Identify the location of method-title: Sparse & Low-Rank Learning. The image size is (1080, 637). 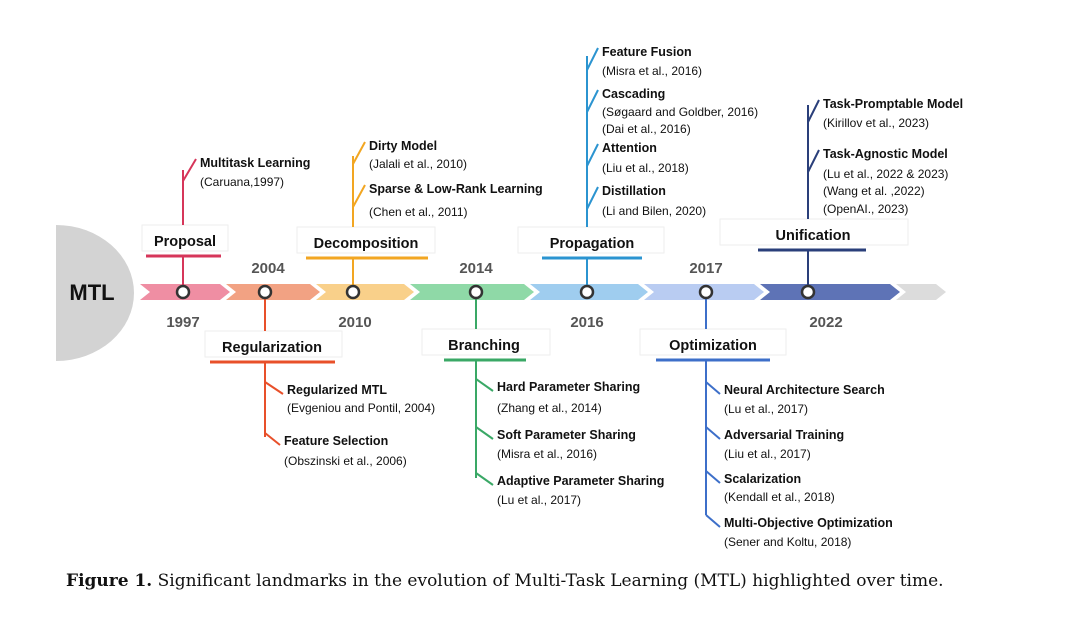
(456, 189).